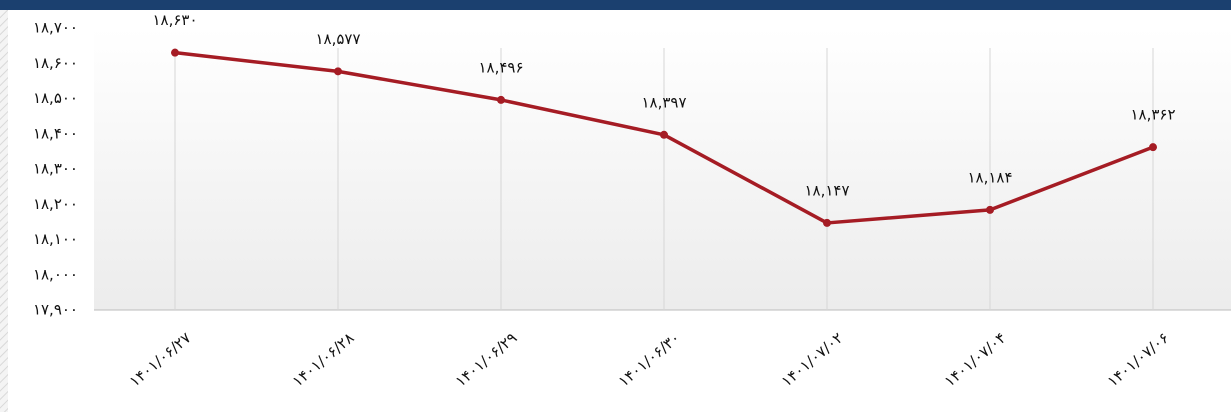 The height and width of the screenshot is (412, 1231). I want to click on y-tick-label: ۱۸,۳۰۰, so click(55, 169).